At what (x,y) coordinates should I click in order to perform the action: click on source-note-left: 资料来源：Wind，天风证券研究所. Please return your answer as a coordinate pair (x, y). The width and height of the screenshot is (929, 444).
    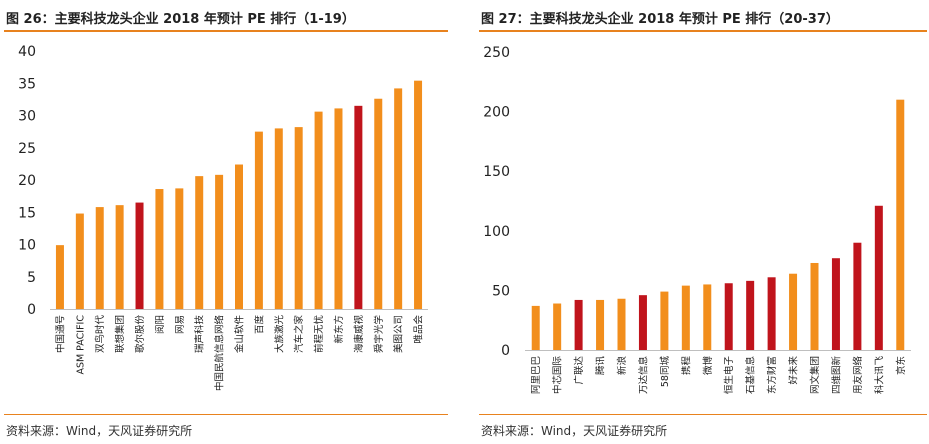
    Looking at the image, I should click on (99, 431).